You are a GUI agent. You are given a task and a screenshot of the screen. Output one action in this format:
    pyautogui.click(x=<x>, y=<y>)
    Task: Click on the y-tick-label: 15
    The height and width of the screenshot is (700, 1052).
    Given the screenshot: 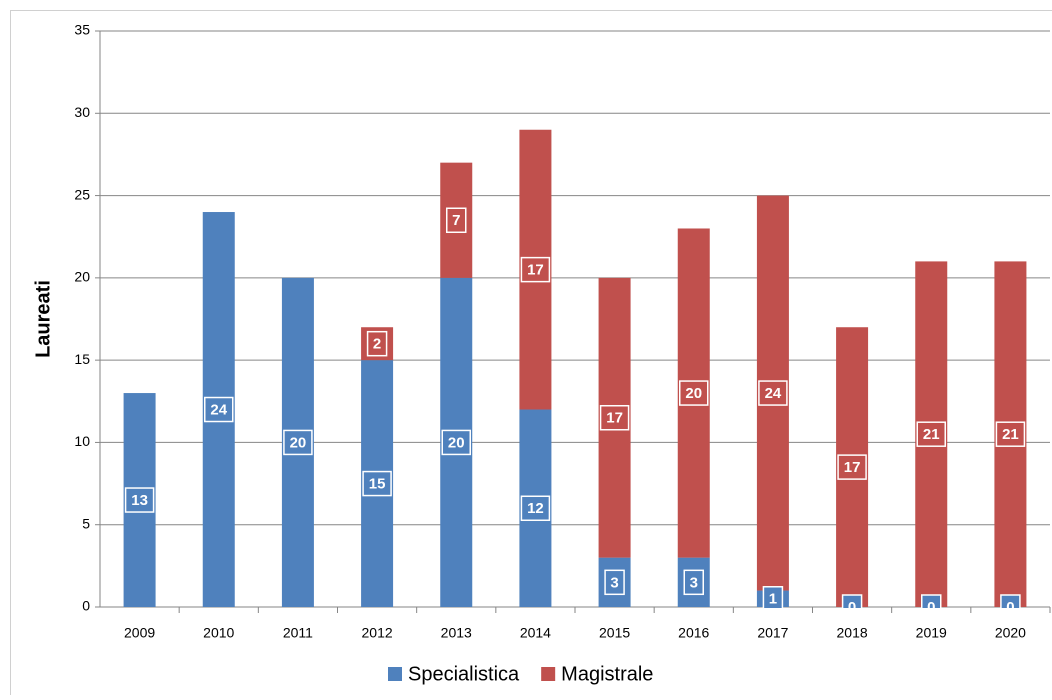 What is the action you would take?
    pyautogui.click(x=82, y=359)
    